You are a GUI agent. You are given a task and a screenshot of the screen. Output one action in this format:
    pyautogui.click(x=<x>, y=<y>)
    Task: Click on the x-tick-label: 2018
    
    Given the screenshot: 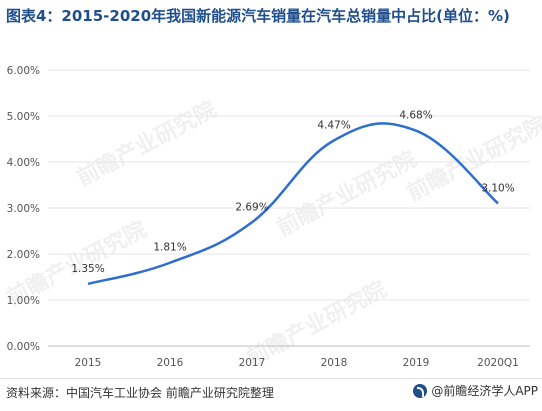 What is the action you would take?
    pyautogui.click(x=334, y=363)
    